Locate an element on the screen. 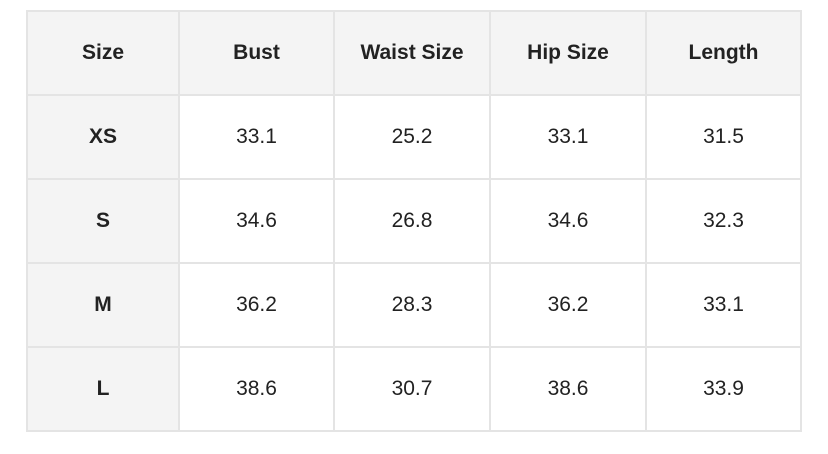  cell-bust: 34.6 is located at coordinates (256, 221).